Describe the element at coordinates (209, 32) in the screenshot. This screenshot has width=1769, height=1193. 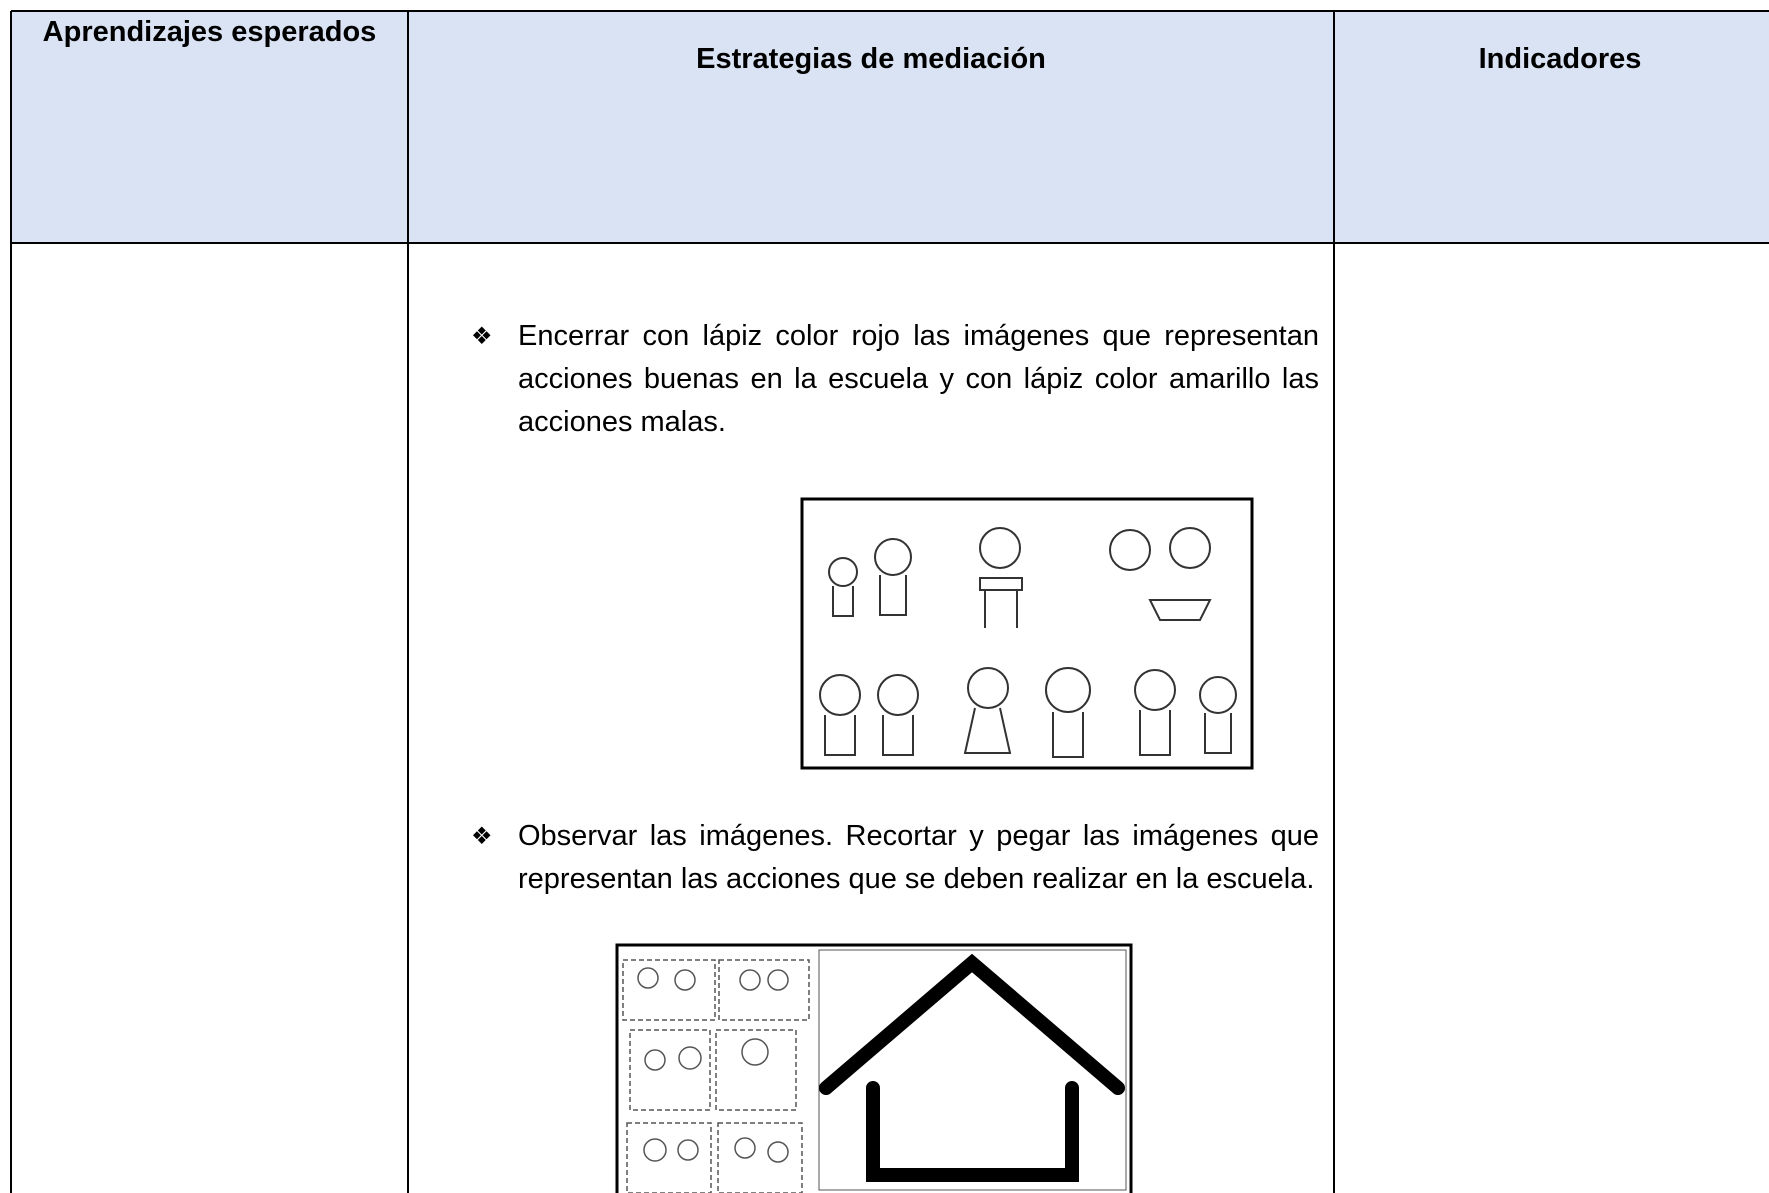
I see `header-cell: Aprendizajes esperados` at that location.